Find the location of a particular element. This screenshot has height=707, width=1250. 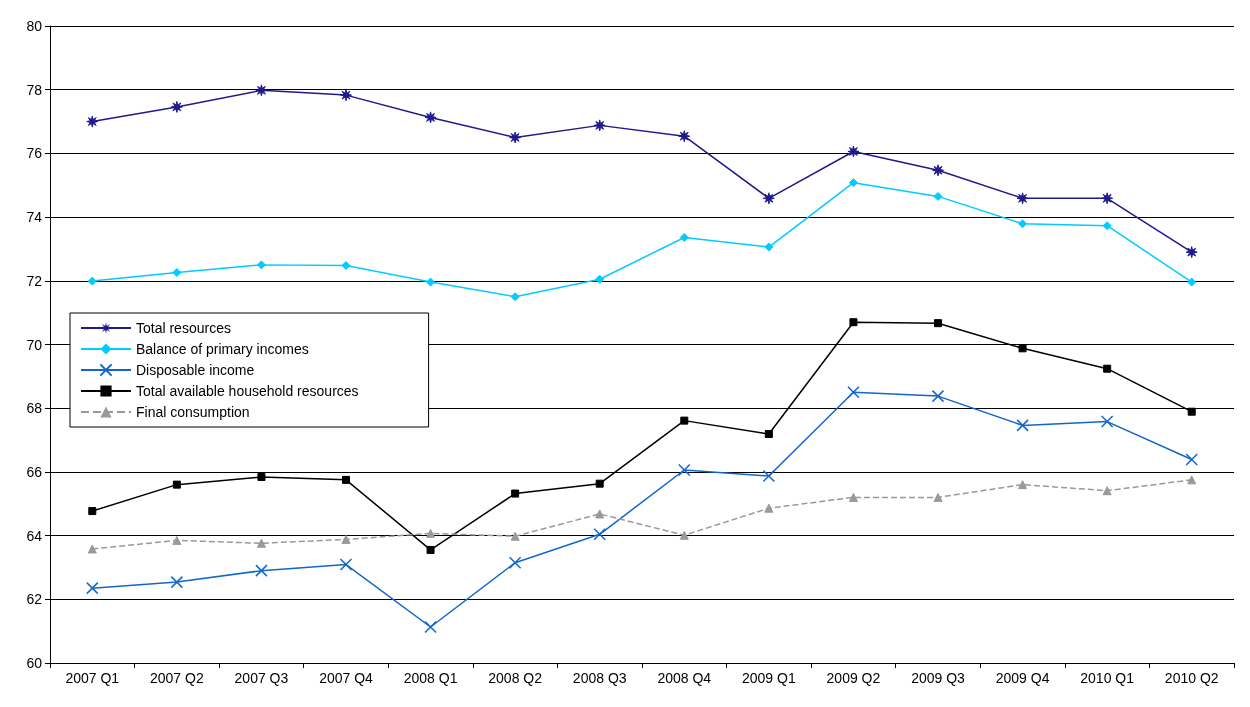

x-tick-label: 2007 Q3 is located at coordinates (261, 678).